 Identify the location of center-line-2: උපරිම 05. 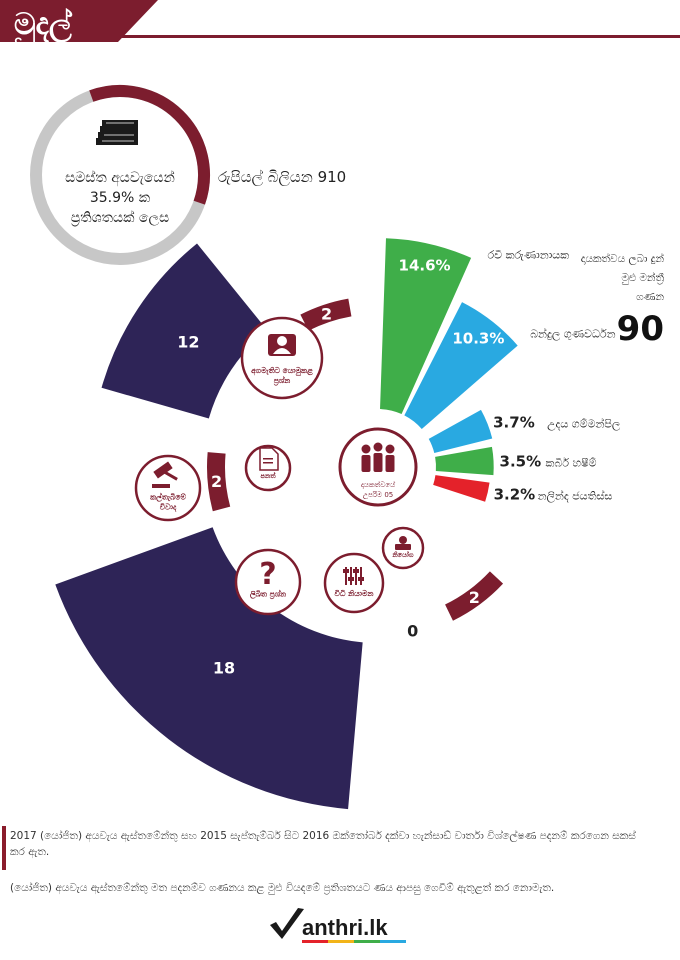
(378, 494).